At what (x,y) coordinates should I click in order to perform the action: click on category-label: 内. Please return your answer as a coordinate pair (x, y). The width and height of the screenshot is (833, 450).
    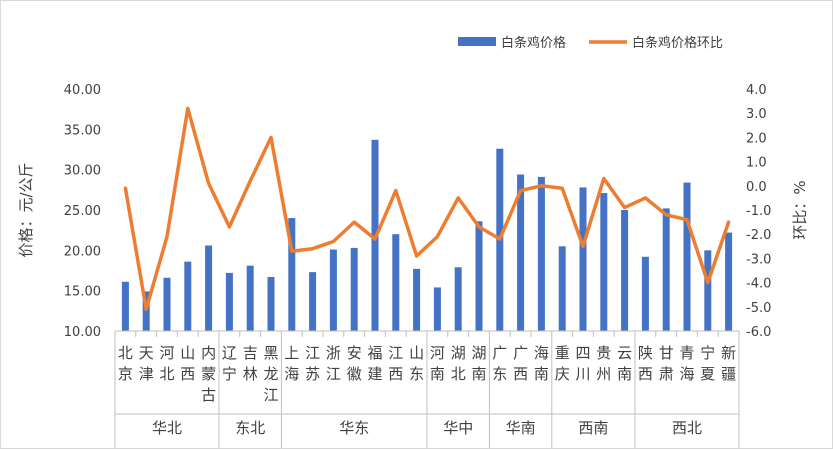
    Looking at the image, I should click on (208, 353).